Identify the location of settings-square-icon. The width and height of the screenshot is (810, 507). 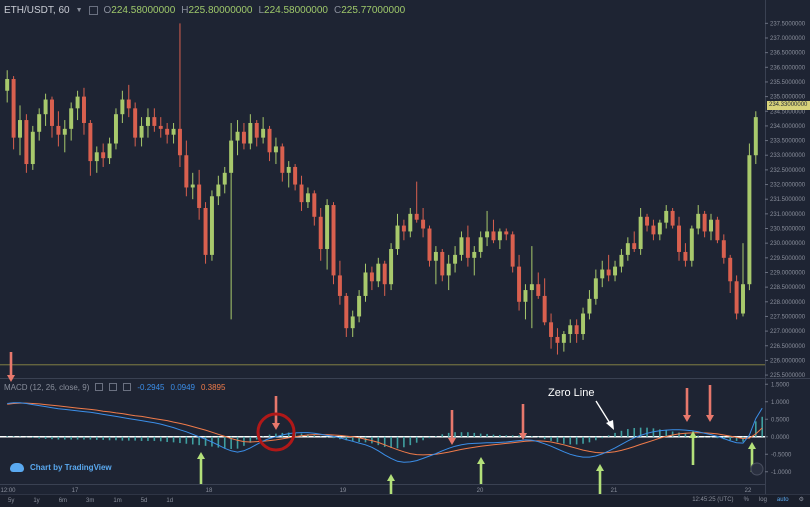
(93, 10).